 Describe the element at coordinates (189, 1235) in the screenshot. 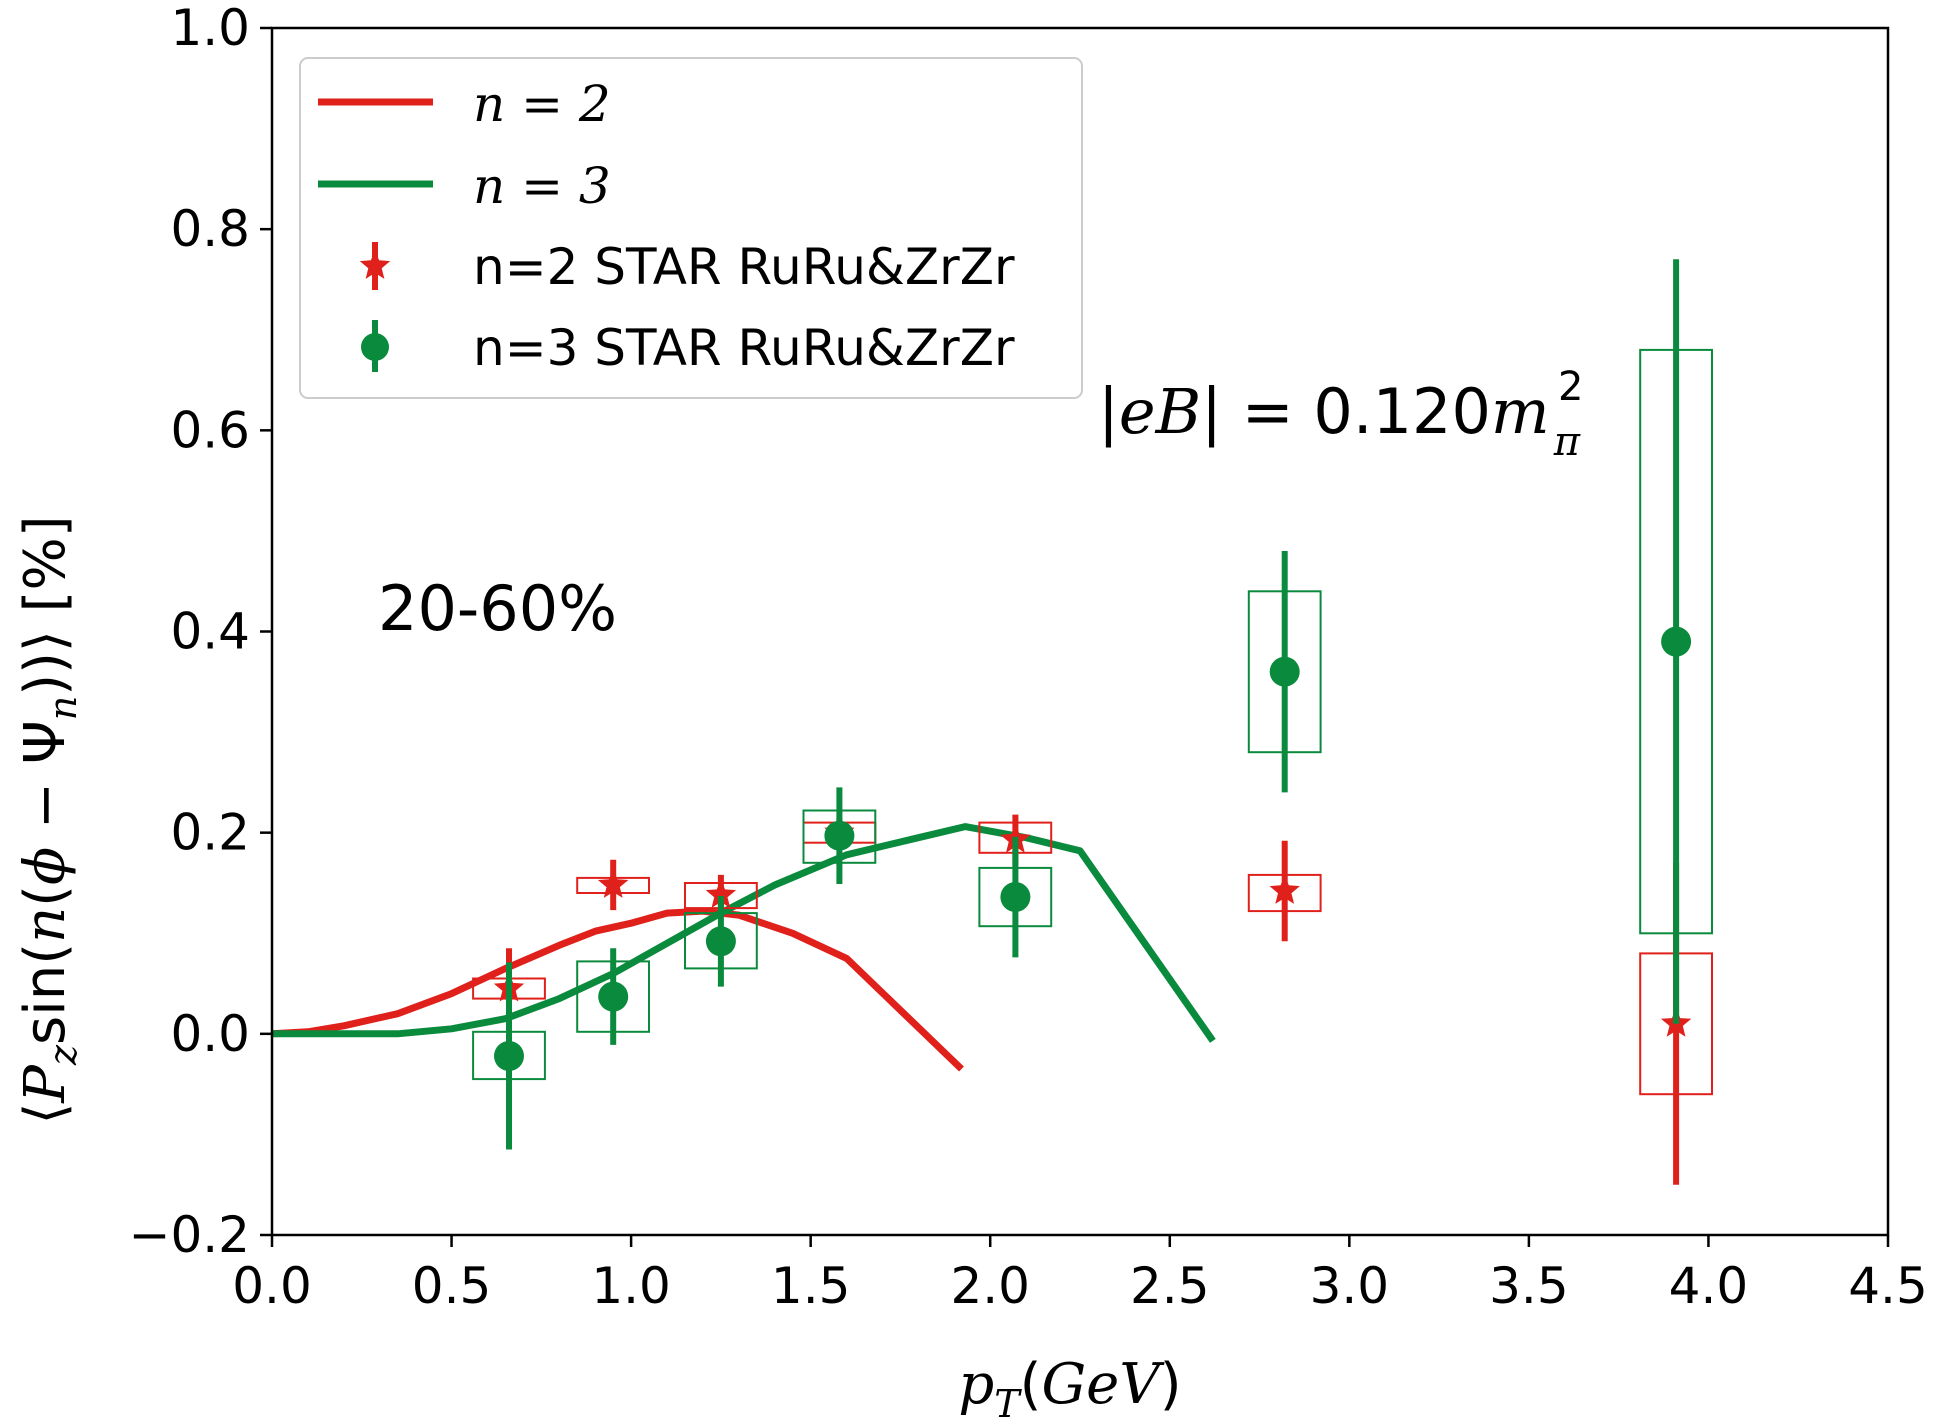

I see `y-tick-label: −0.2` at that location.